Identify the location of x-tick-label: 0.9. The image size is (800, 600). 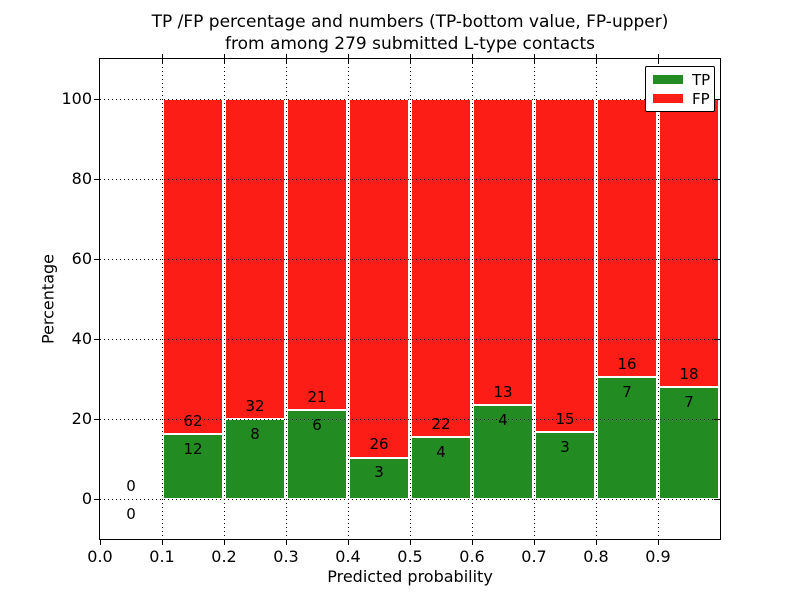
(658, 556).